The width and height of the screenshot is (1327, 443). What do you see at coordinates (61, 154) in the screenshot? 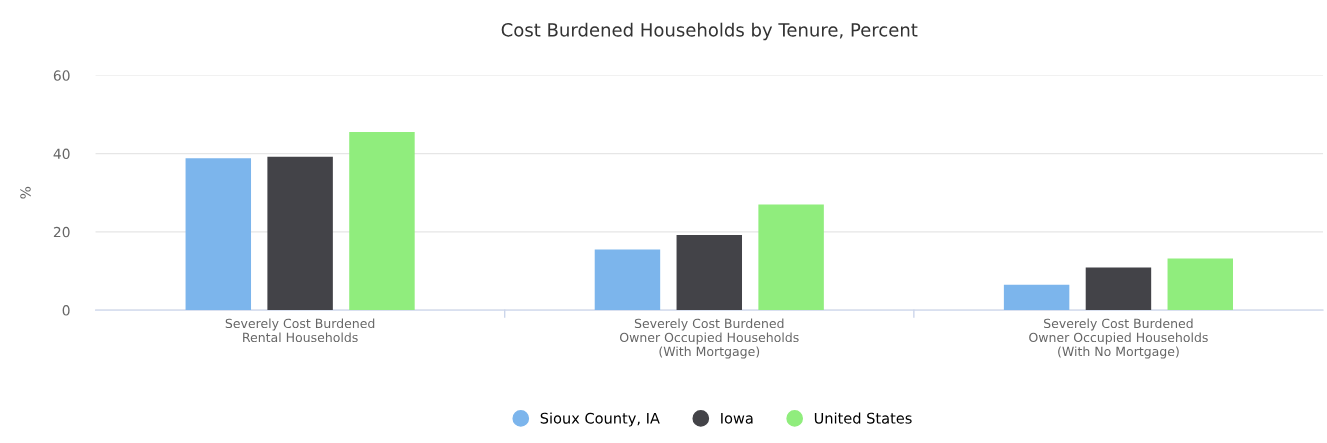
I see `y-tick-label: 40` at bounding box center [61, 154].